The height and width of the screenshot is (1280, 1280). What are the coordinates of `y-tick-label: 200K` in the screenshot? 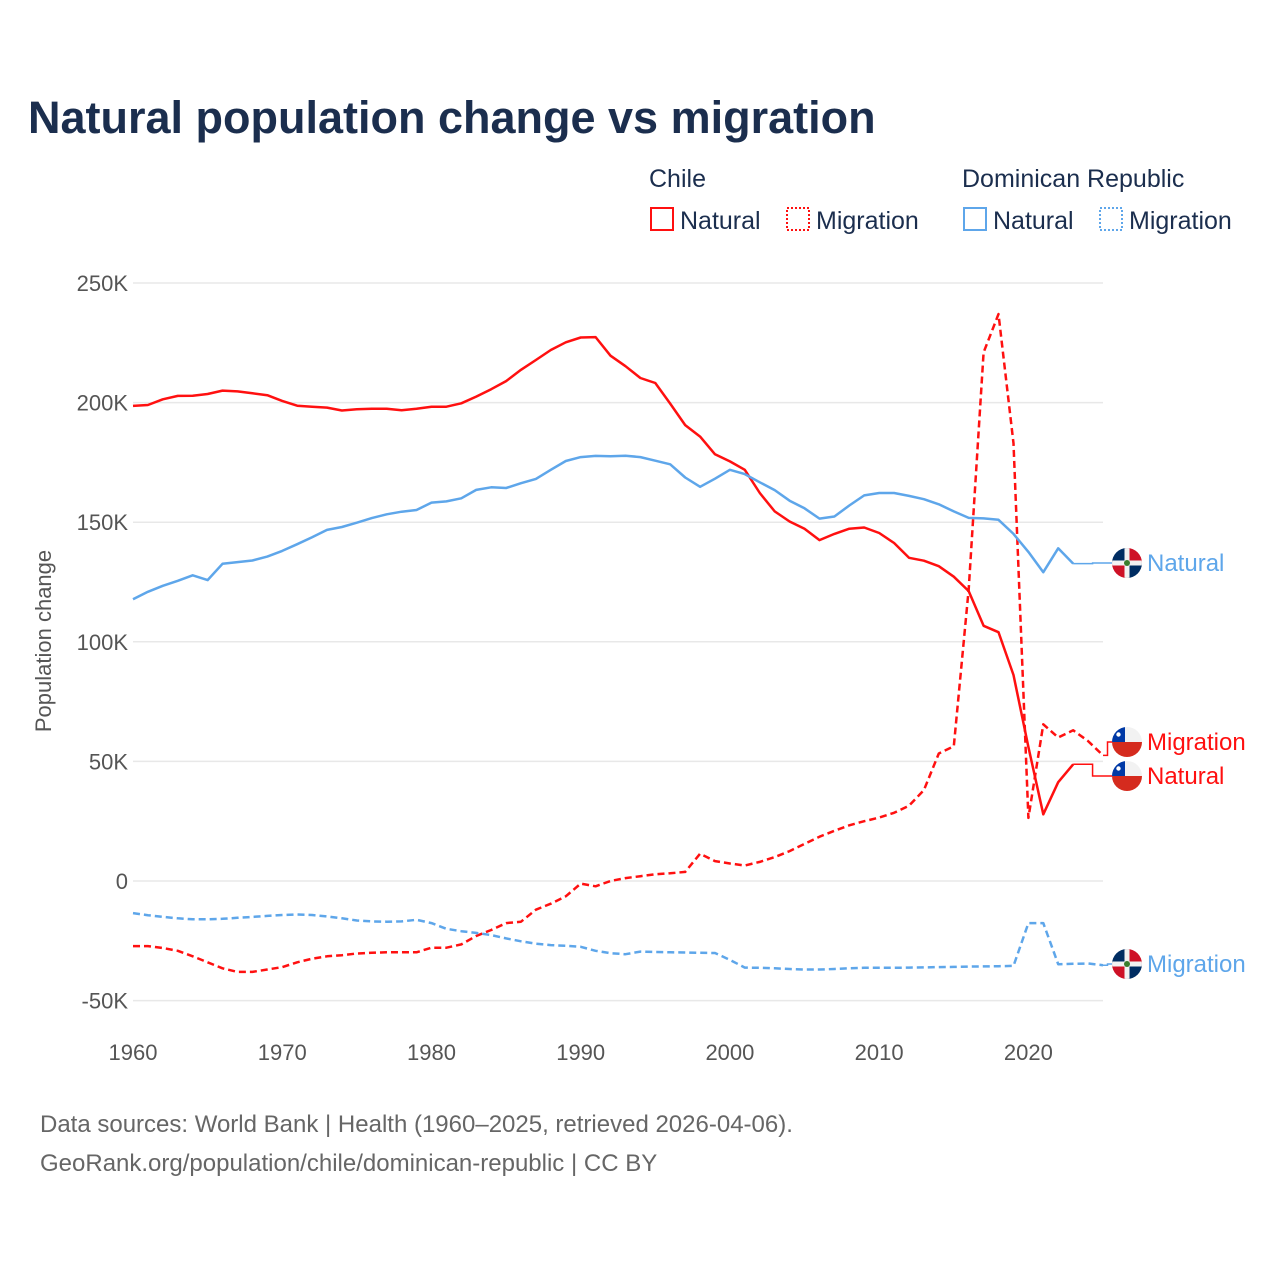 It's located at (103, 403).